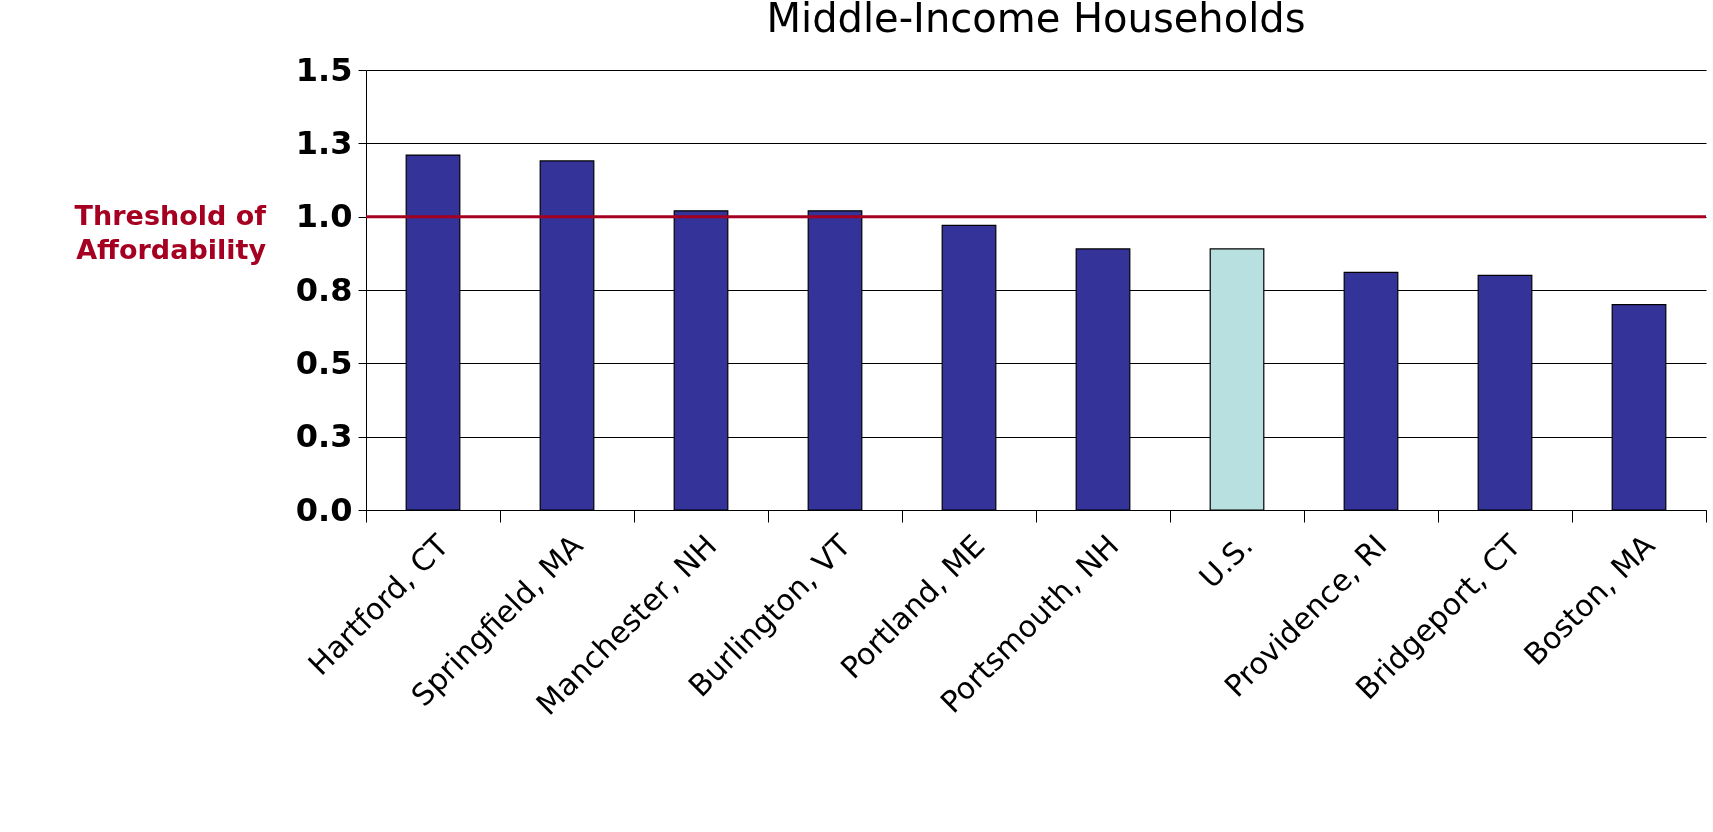 The width and height of the screenshot is (1713, 832). Describe the element at coordinates (324, 69) in the screenshot. I see `y-tick-label: 1.5` at that location.